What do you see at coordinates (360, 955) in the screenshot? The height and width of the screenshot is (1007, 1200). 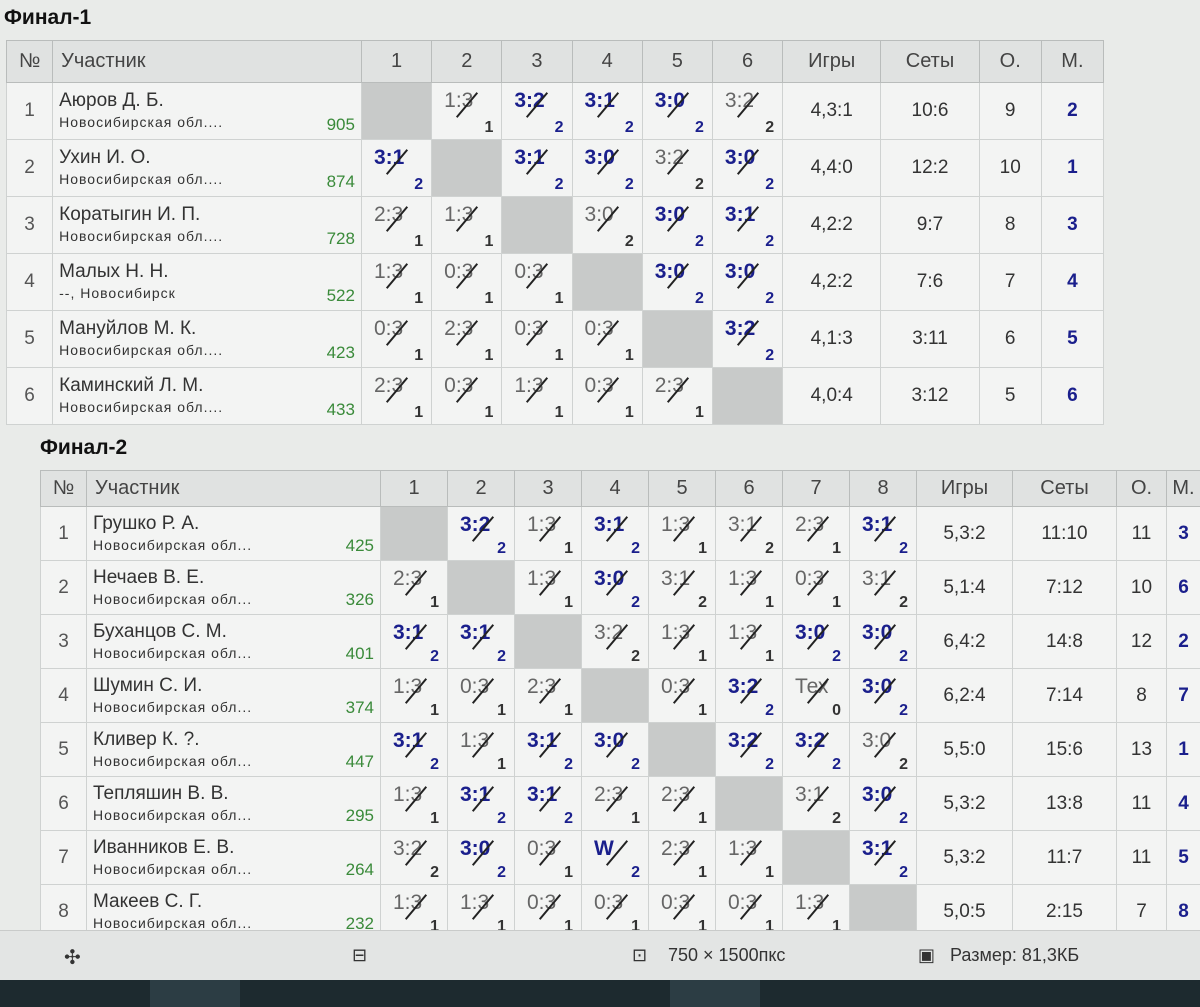 I see `fit-icon: ⊟` at bounding box center [360, 955].